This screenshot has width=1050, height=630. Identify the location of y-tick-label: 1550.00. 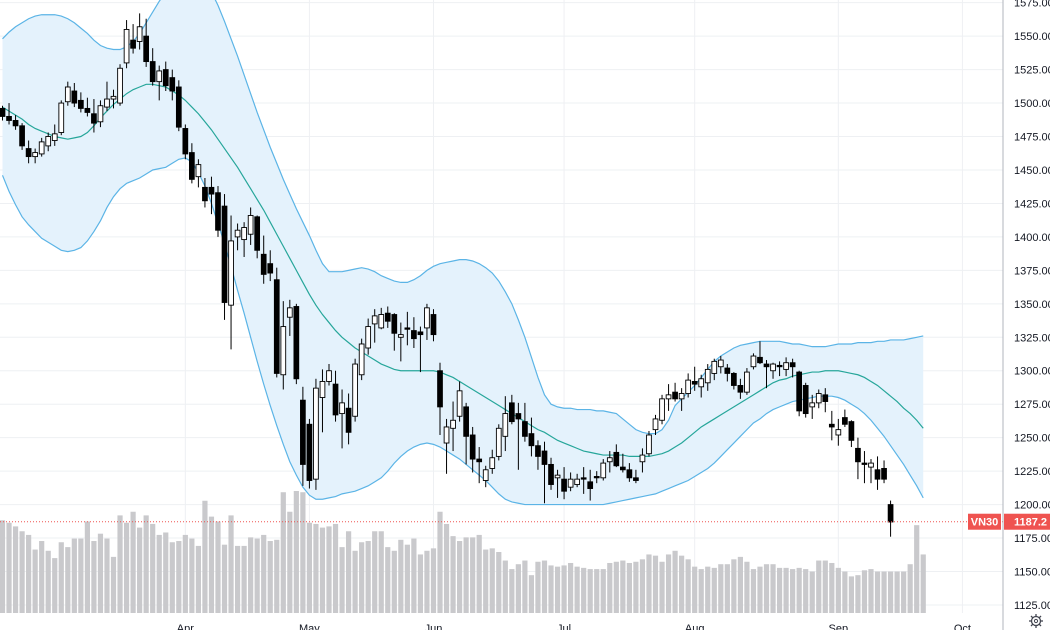
(1032, 37).